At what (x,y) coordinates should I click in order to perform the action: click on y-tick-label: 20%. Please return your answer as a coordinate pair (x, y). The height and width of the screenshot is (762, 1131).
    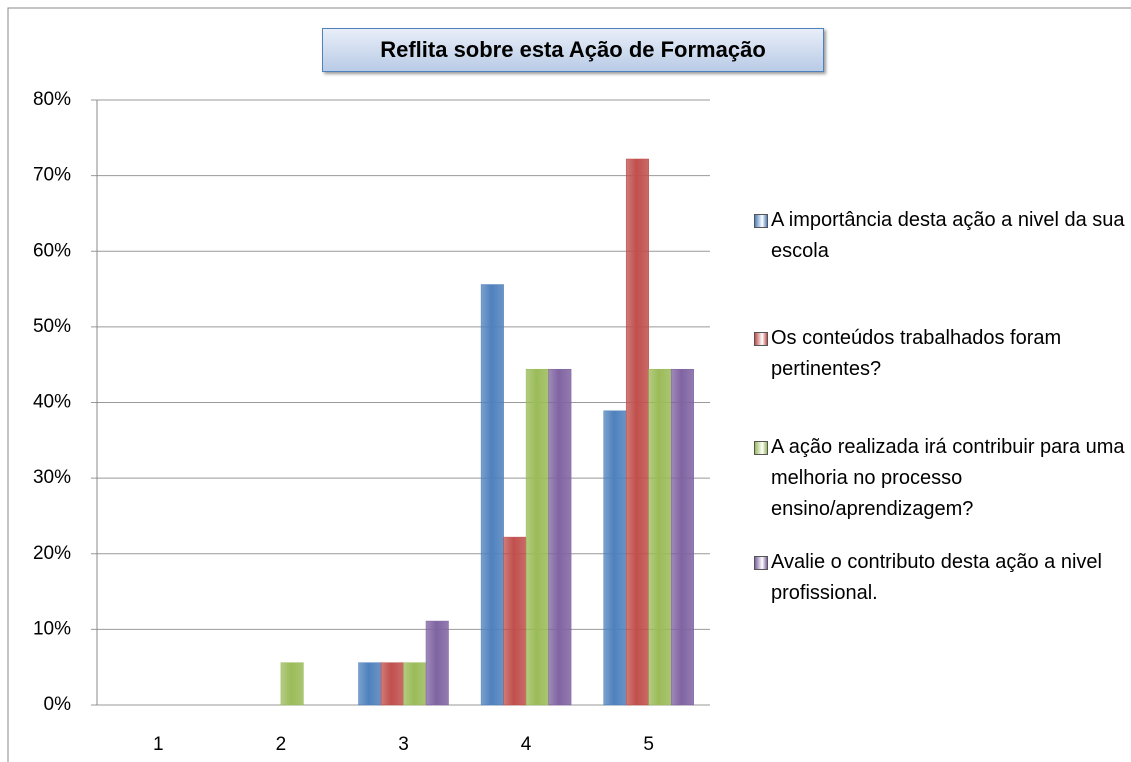
    Looking at the image, I should click on (52, 553).